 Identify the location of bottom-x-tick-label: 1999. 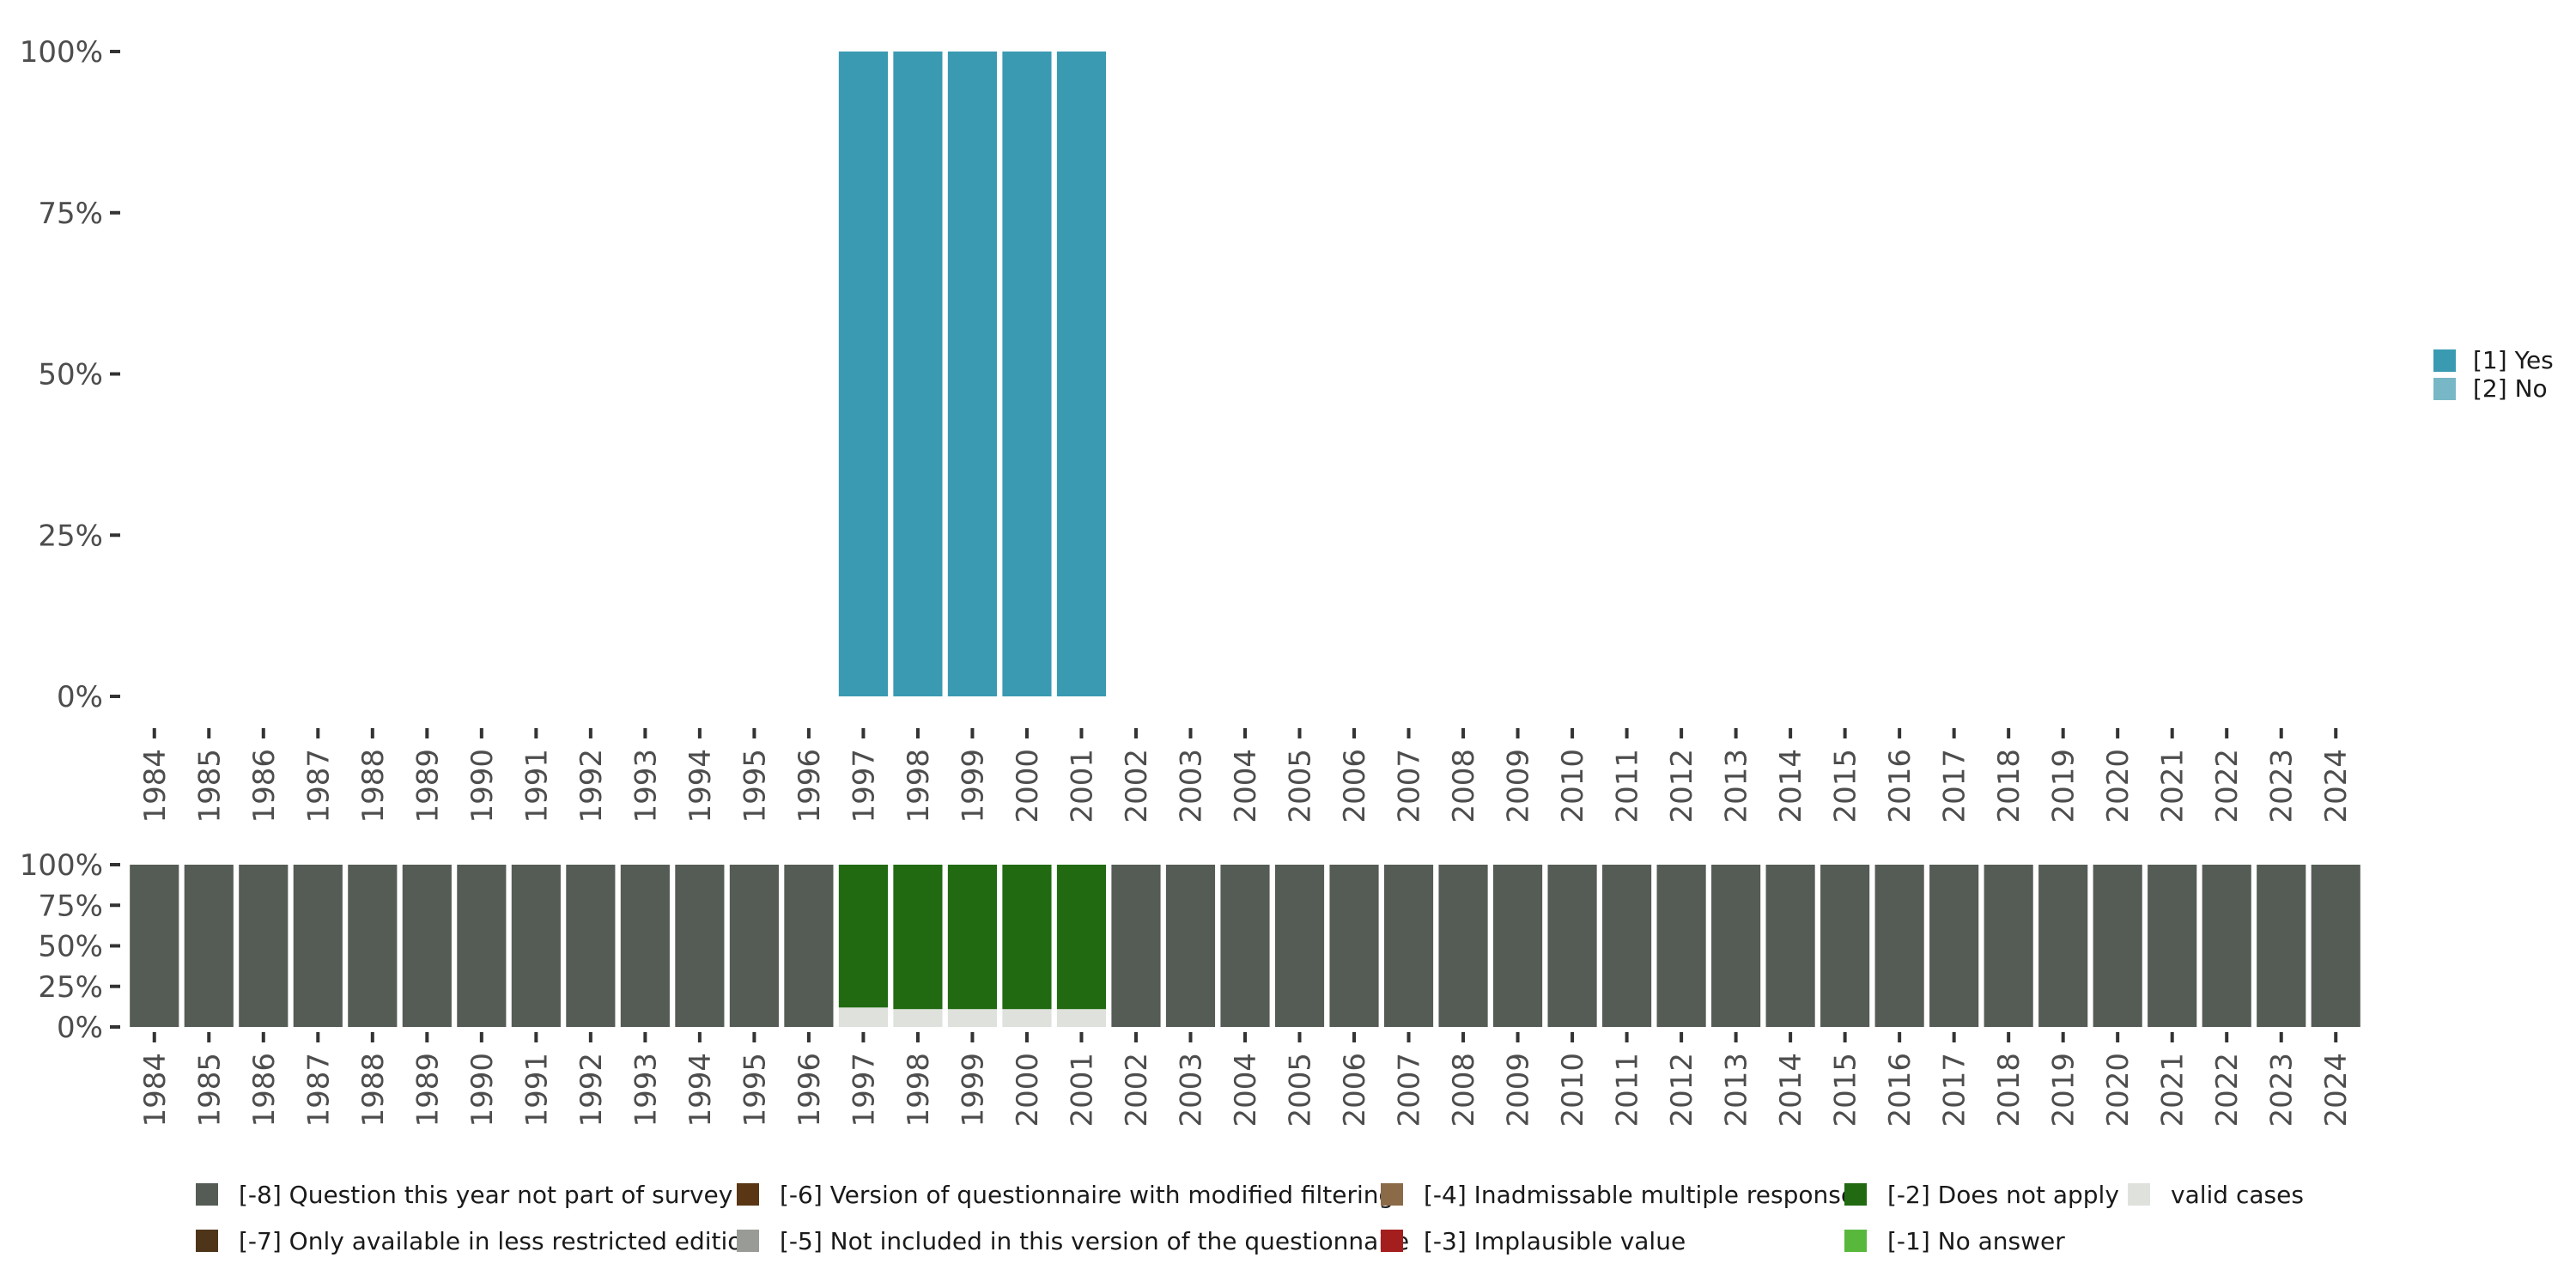
(973, 1090).